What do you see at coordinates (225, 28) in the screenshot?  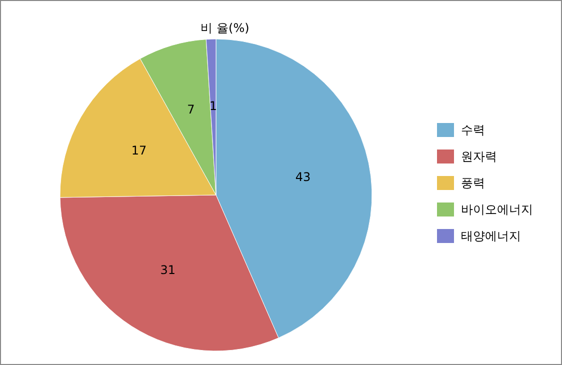 I see `chart-title: 비 율(%)` at bounding box center [225, 28].